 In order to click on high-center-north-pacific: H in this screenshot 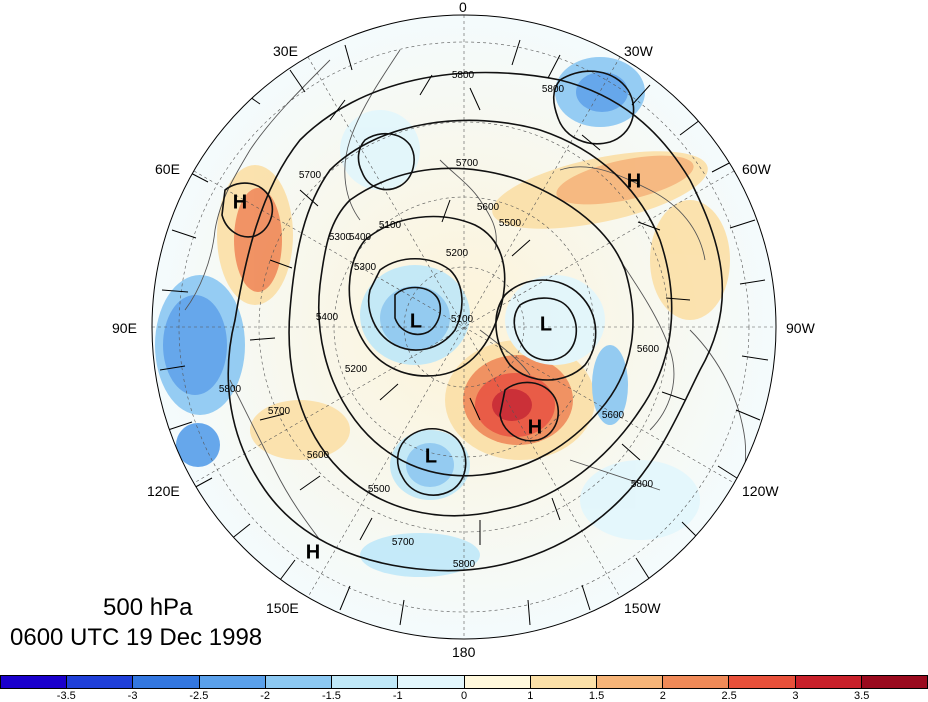, I will do `click(535, 427)`.